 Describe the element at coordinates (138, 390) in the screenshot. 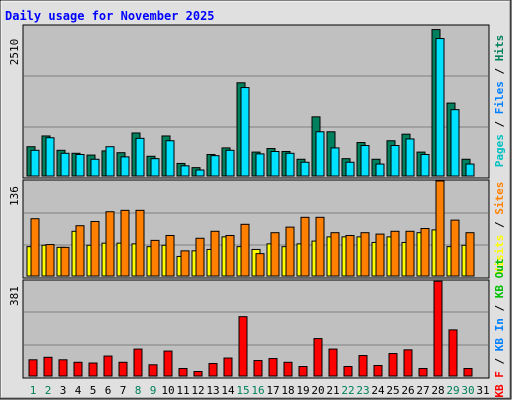

I see `x-tick-label: 8` at that location.